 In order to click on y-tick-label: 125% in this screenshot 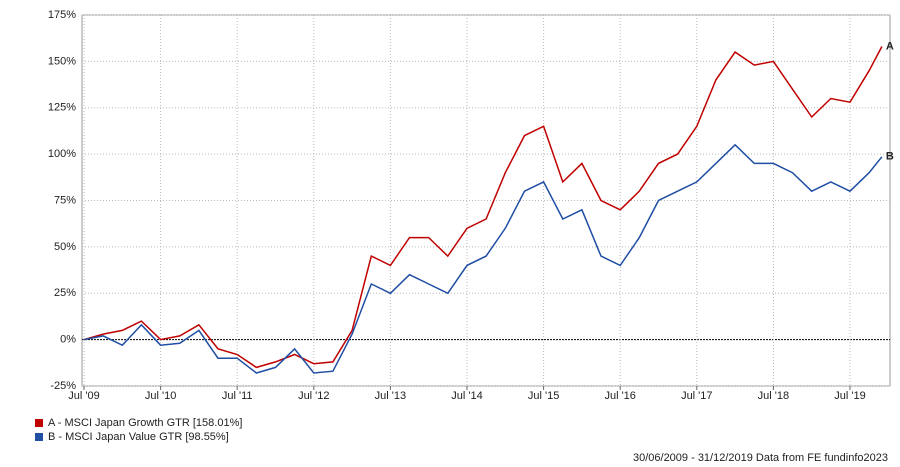, I will do `click(62, 108)`.